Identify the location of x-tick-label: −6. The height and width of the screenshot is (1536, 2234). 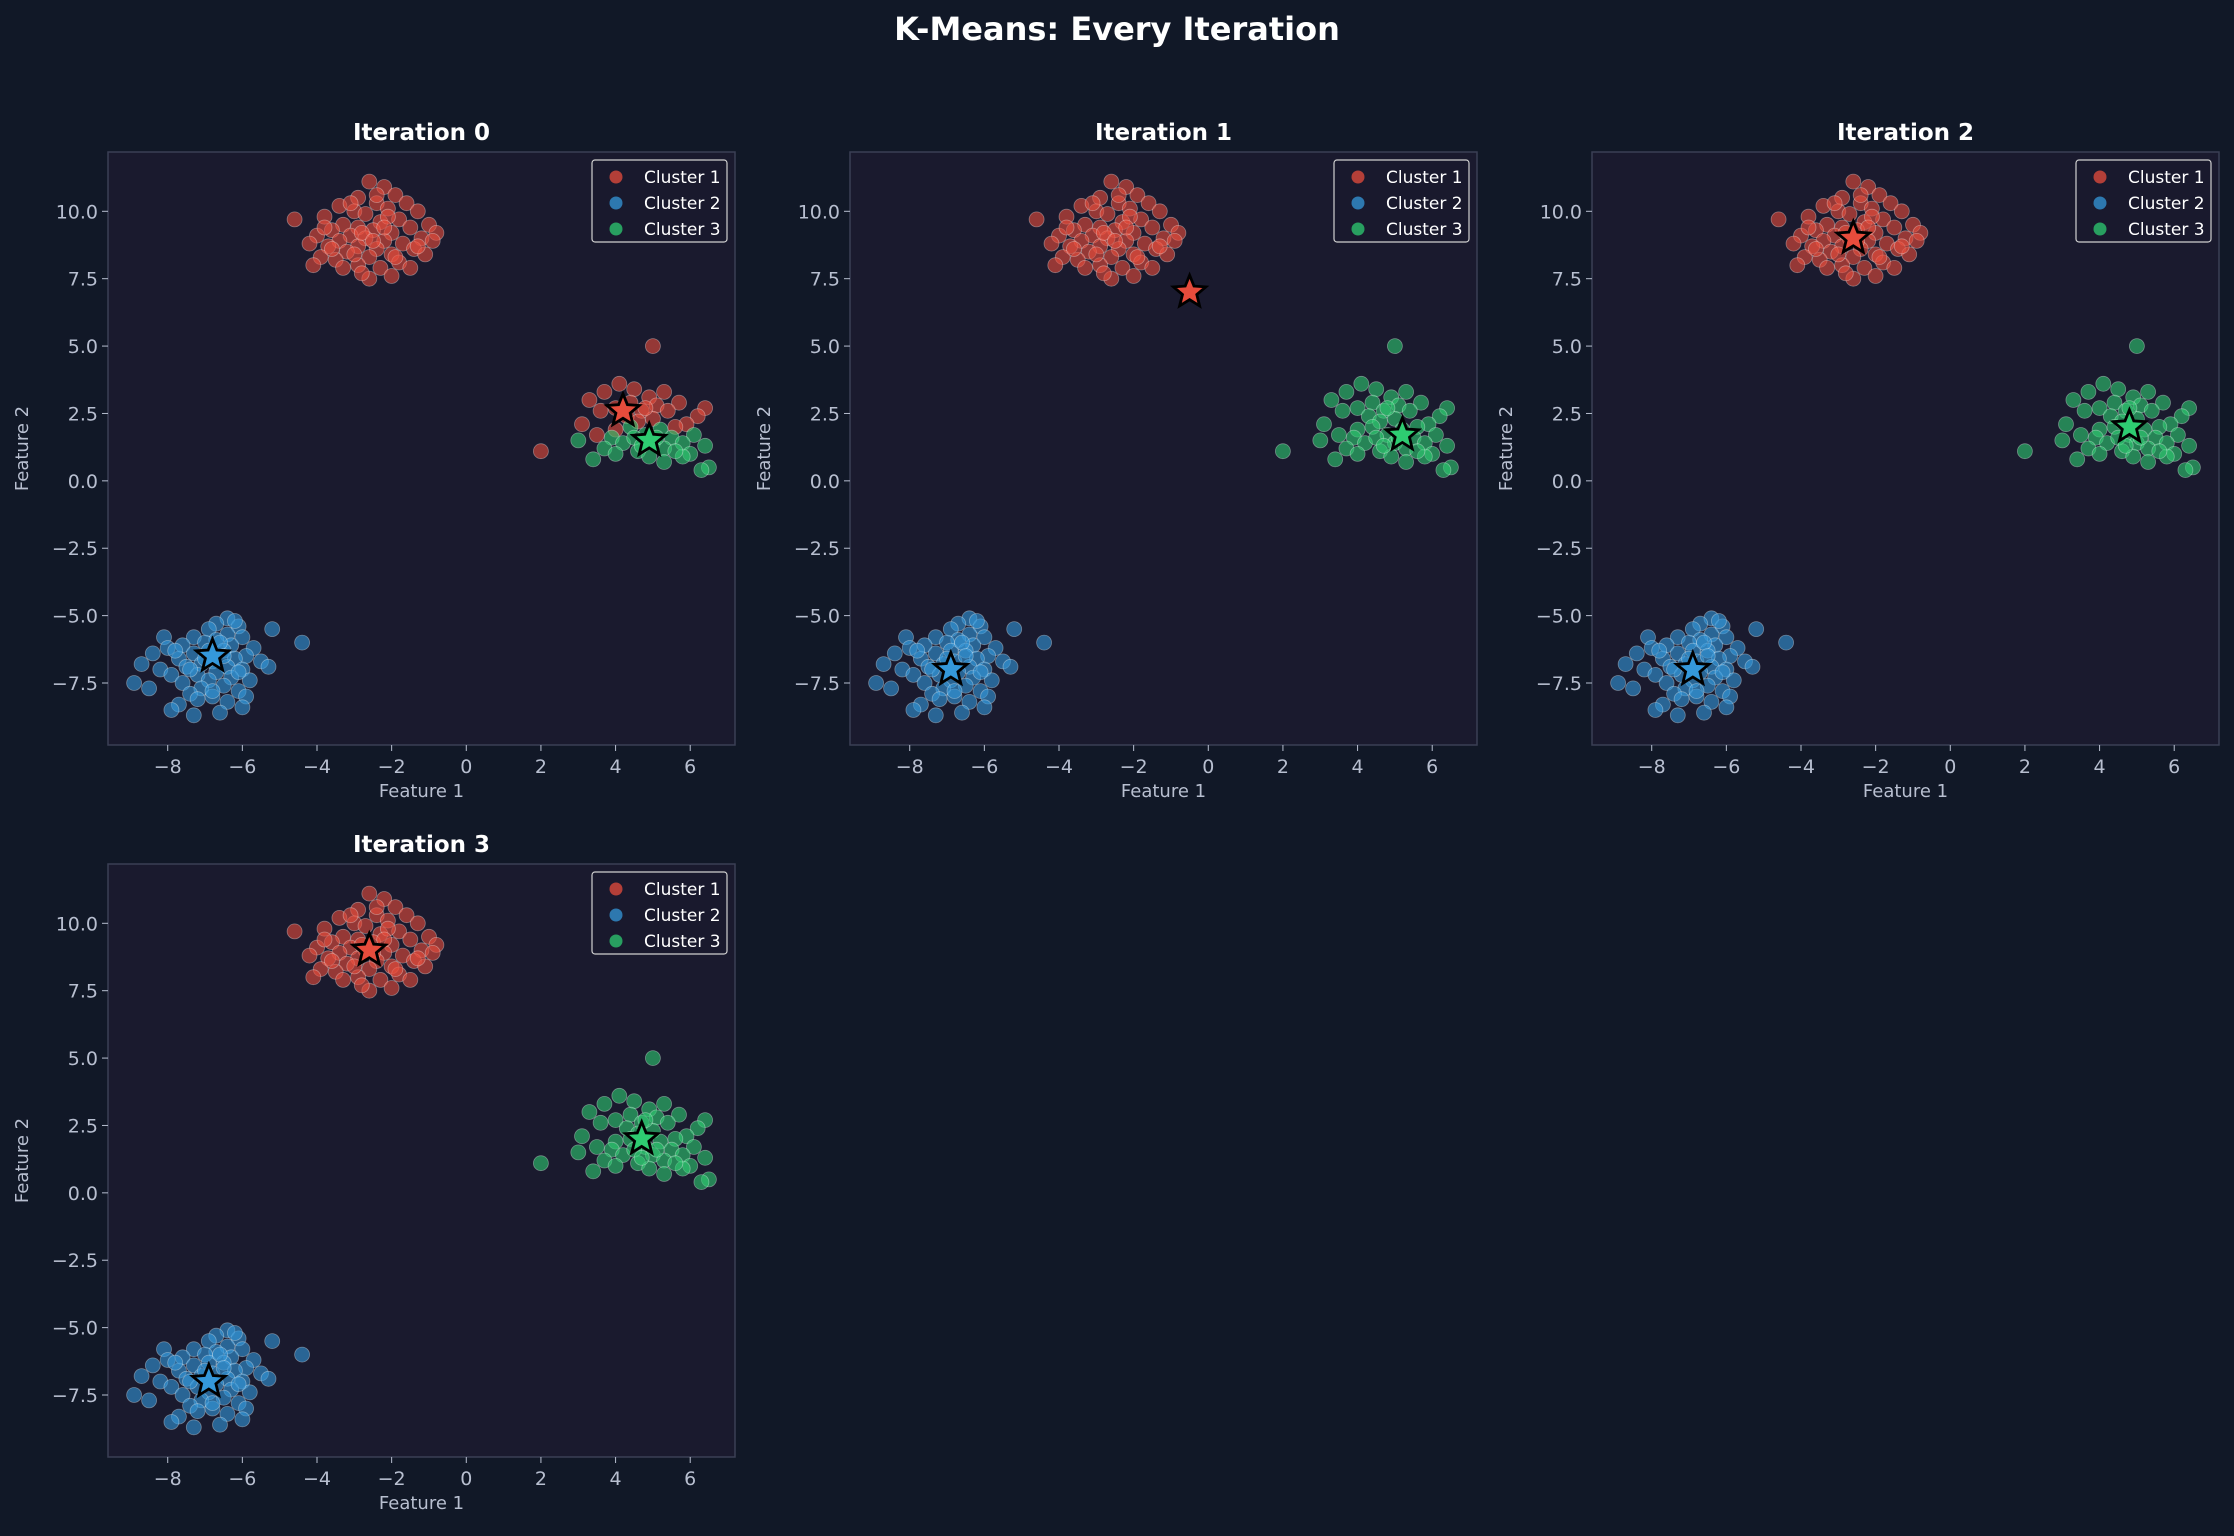
(1726, 767).